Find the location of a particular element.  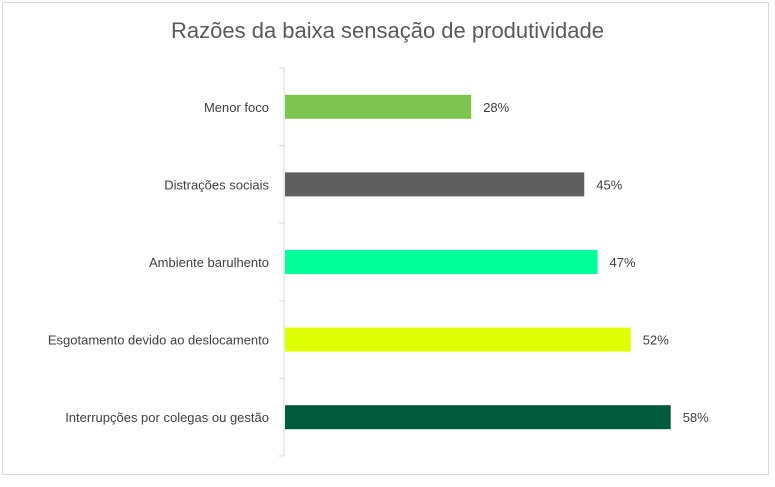

category-label: Ambiente barulhento is located at coordinates (209, 262).